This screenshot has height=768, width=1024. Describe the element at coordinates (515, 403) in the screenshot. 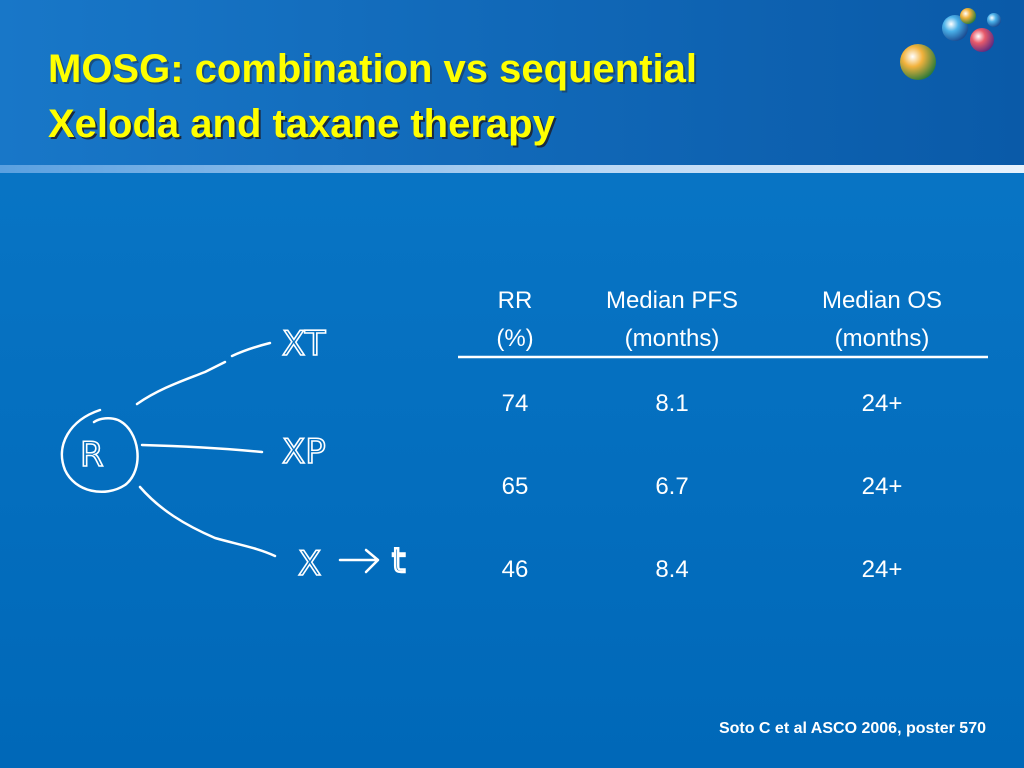

I see `table-cell: 74` at that location.